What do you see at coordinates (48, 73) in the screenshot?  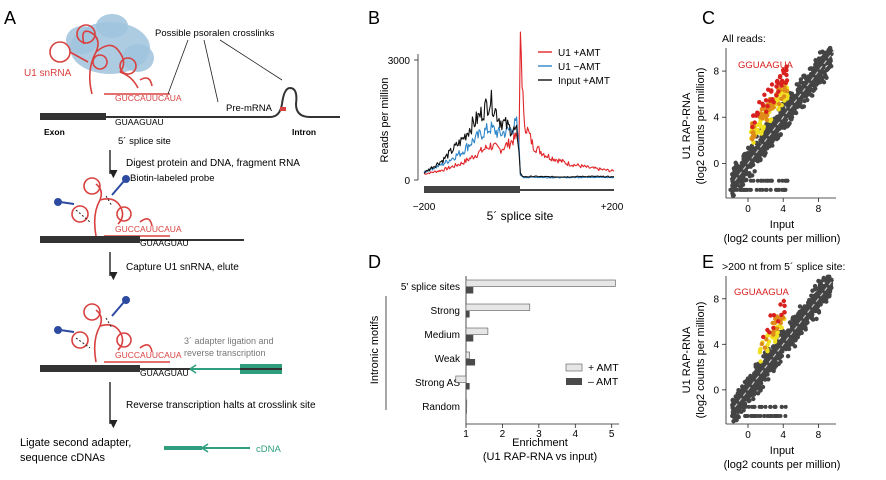 I see `u1-snrna-label: U1 snRNA` at bounding box center [48, 73].